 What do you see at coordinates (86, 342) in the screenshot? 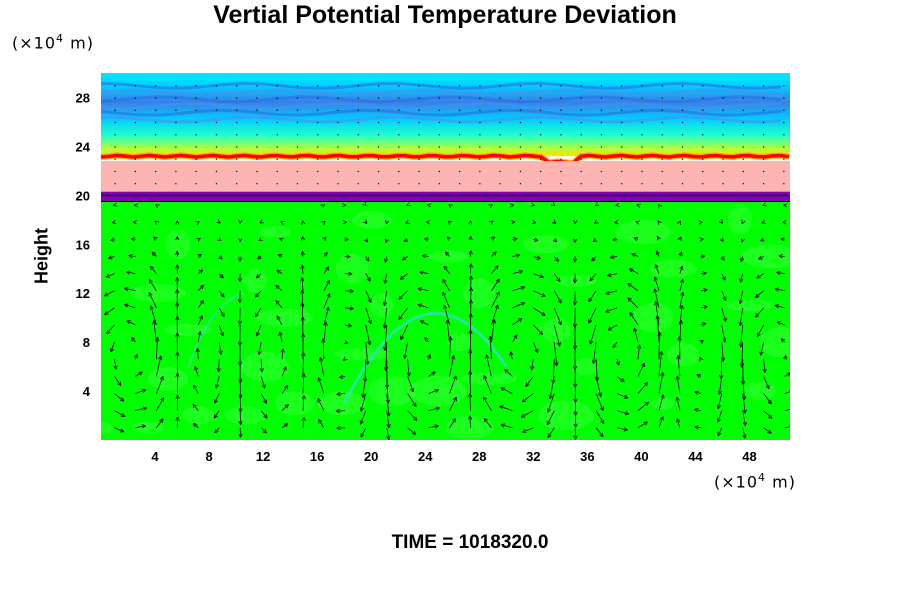
I see `y-tick-label: 8` at bounding box center [86, 342].